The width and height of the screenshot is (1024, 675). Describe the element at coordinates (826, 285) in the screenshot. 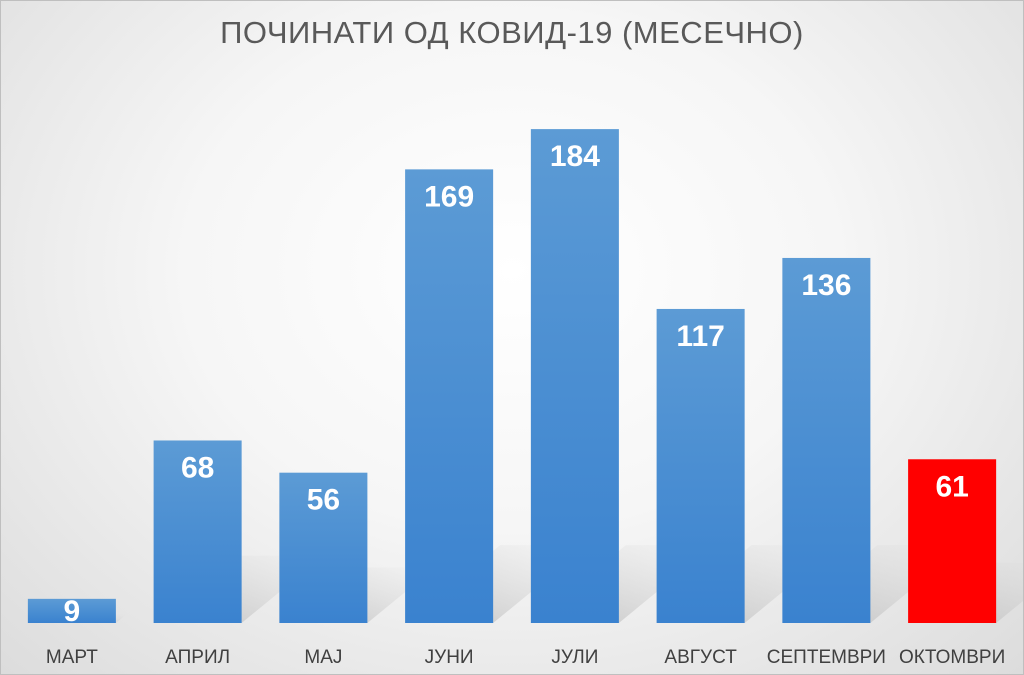

I see `bar-value-label: 136` at that location.